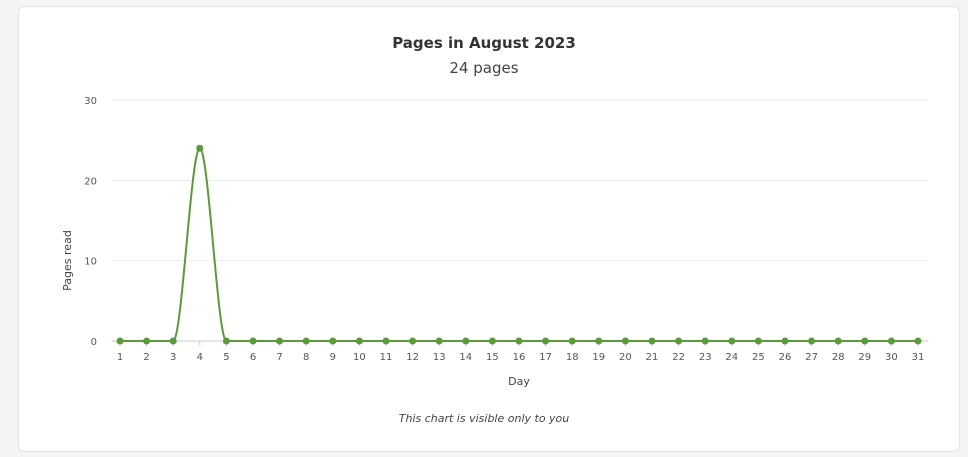 The image size is (968, 457). What do you see at coordinates (279, 357) in the screenshot?
I see `x-tick-label: 7` at bounding box center [279, 357].